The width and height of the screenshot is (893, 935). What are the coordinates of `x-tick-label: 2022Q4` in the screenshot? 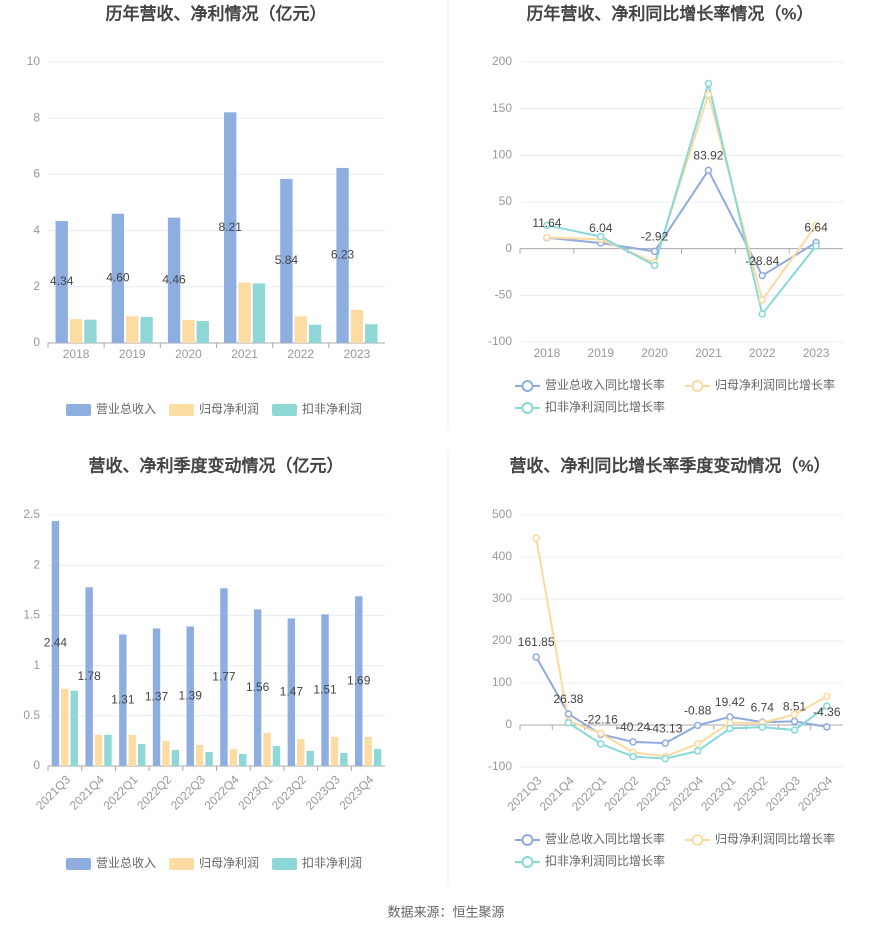 It's located at (222, 792).